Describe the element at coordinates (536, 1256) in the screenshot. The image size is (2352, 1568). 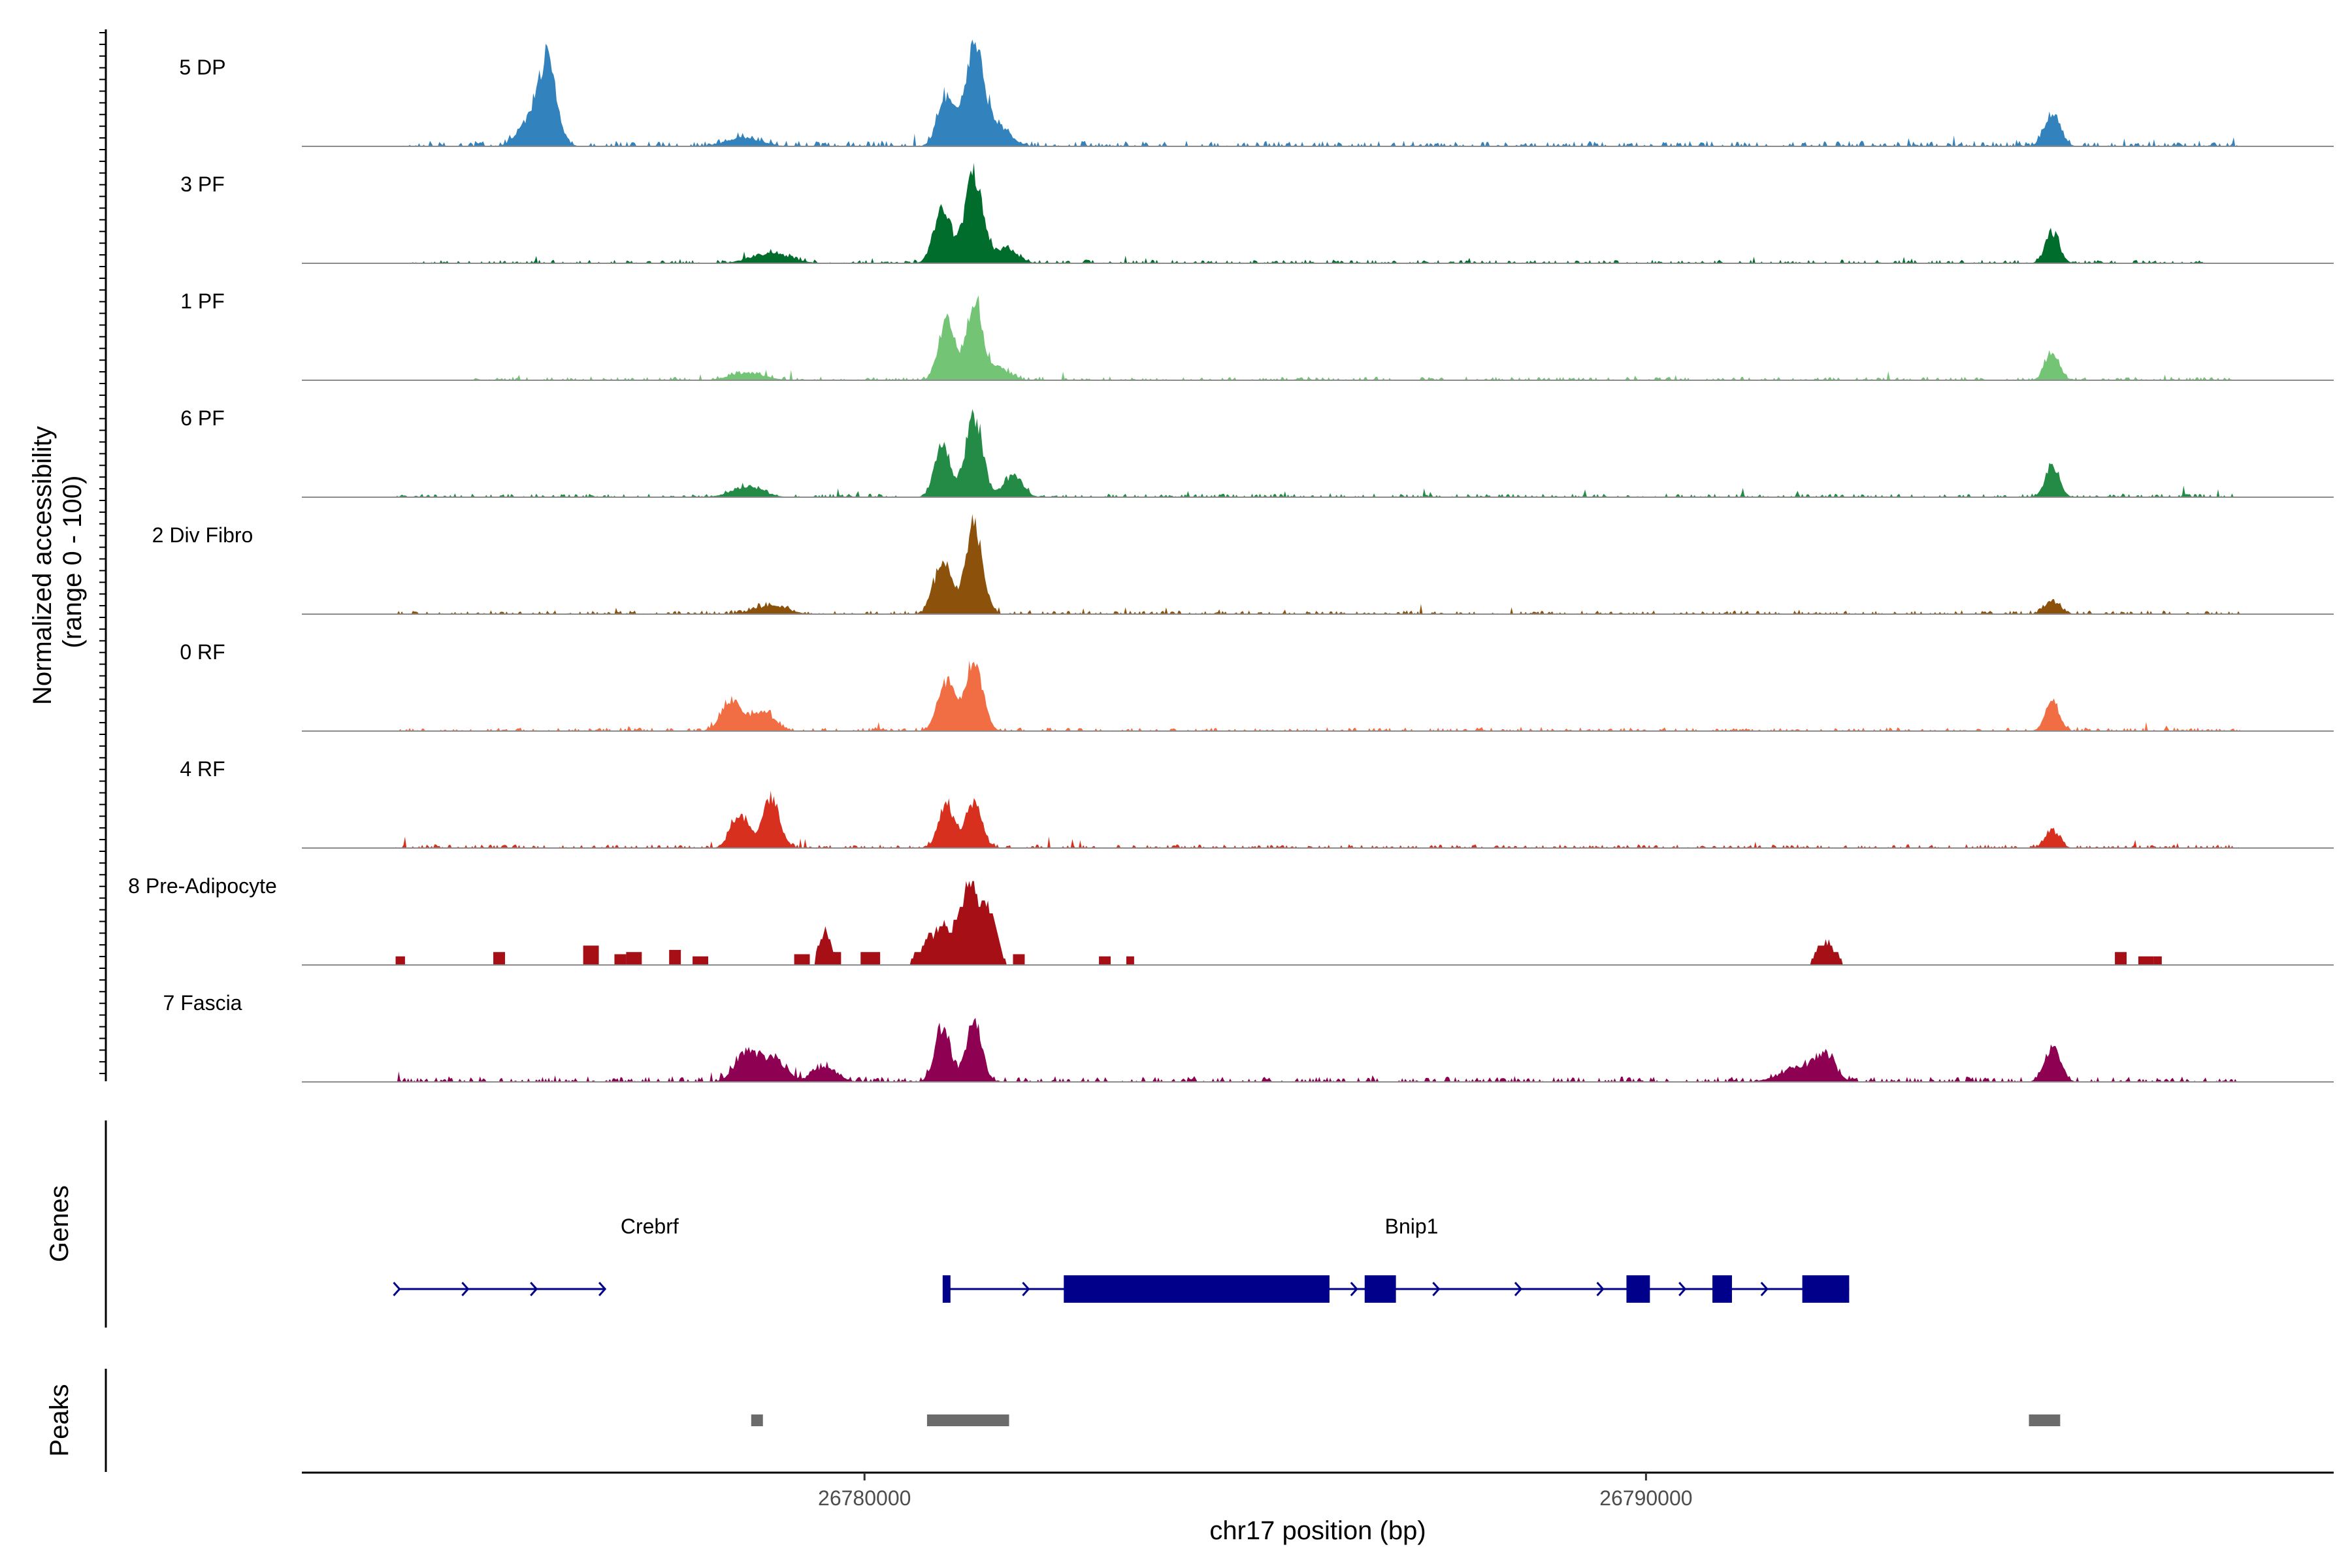
I see `gene-crebrf: Crebrf` at that location.